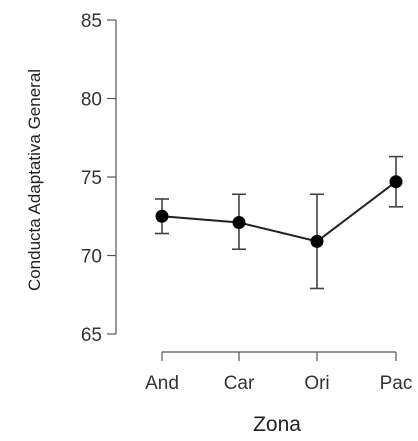 The height and width of the screenshot is (441, 418). What do you see at coordinates (396, 383) in the screenshot?
I see `x-tick-label: Pac` at bounding box center [396, 383].